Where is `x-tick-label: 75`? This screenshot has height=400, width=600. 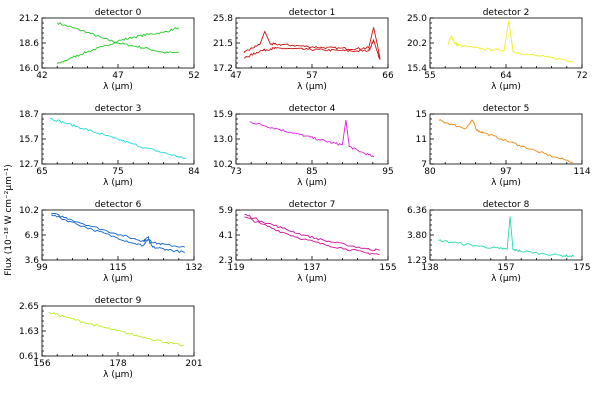 x-tick-label: 75 is located at coordinates (117, 172).